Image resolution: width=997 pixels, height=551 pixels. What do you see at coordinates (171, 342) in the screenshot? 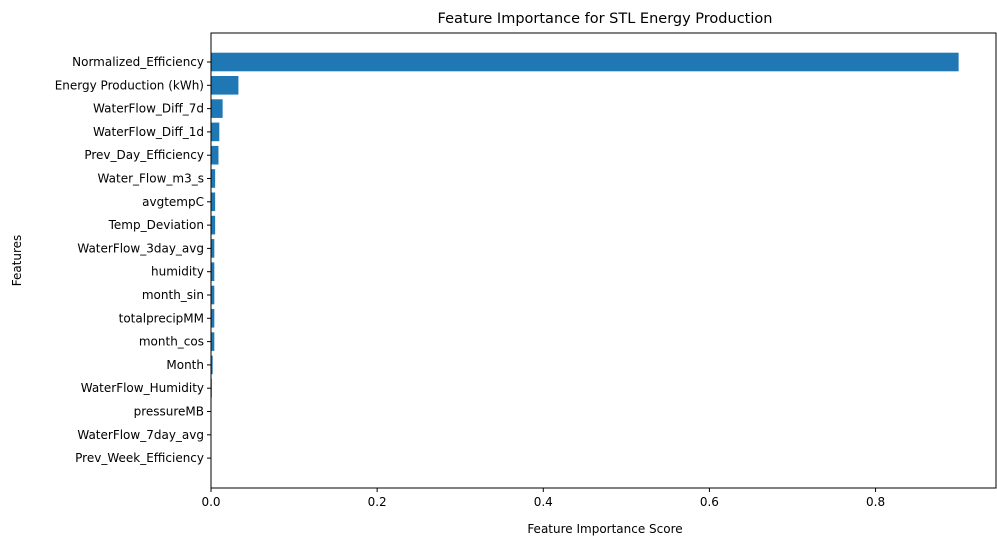
I see `y-tick-label: month_cos` at bounding box center [171, 342].